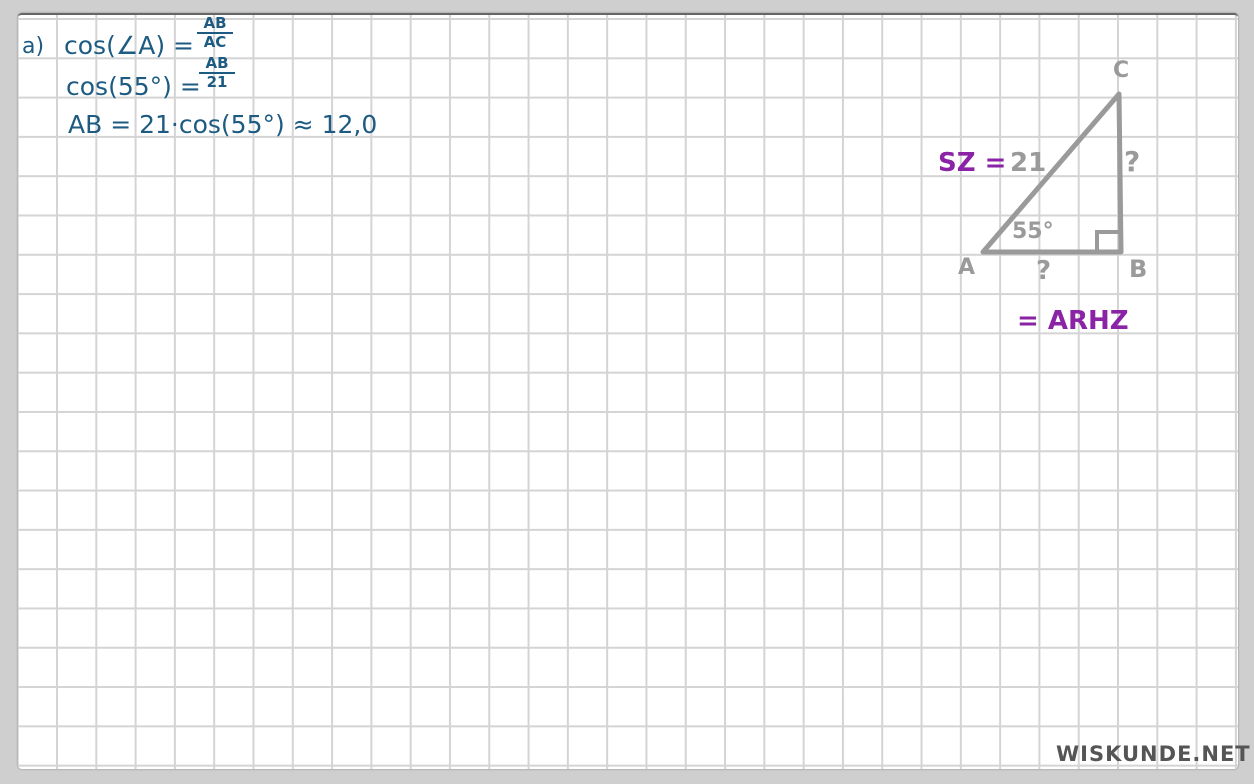 This screenshot has height=784, width=1254. Describe the element at coordinates (1033, 231) in the screenshot. I see `angle-a-label: 55°` at that location.